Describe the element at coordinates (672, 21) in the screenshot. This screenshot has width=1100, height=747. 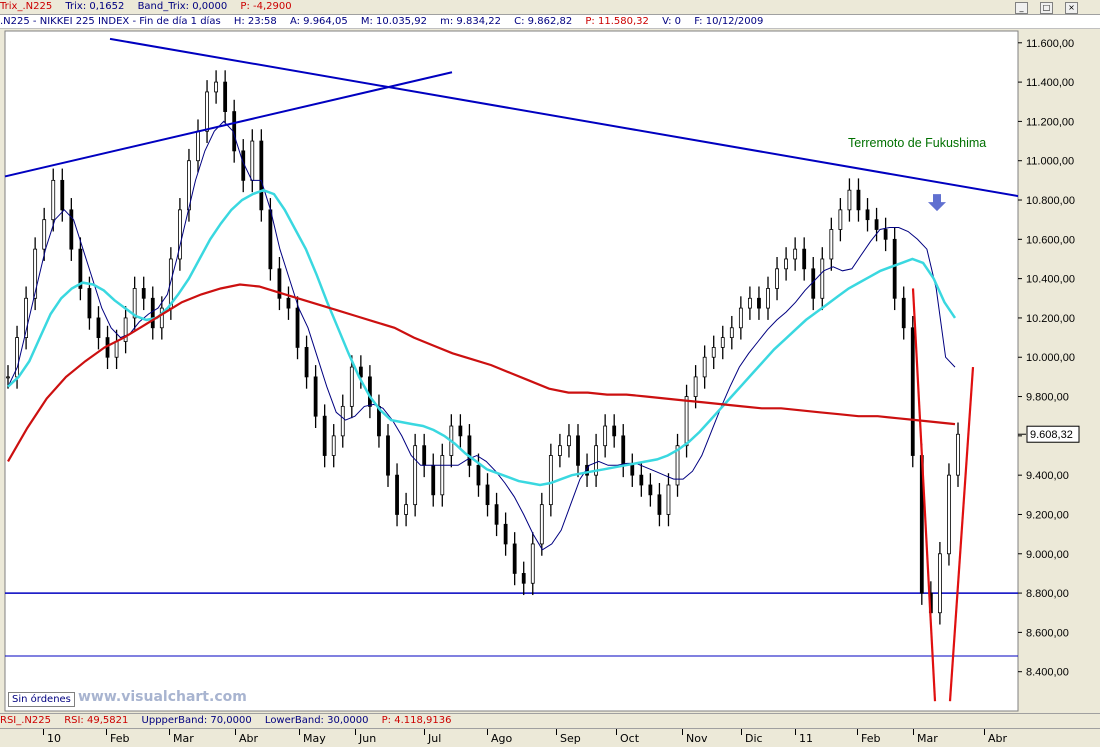
I see `info-volume: V: 0` at that location.